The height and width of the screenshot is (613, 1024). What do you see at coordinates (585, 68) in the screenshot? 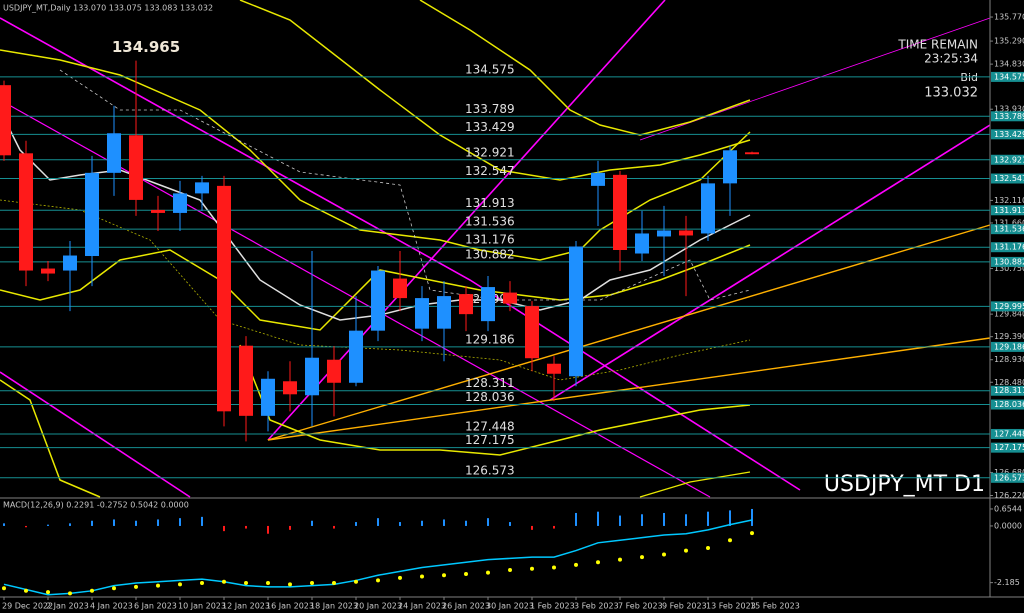
I see `band-upper` at bounding box center [585, 68].